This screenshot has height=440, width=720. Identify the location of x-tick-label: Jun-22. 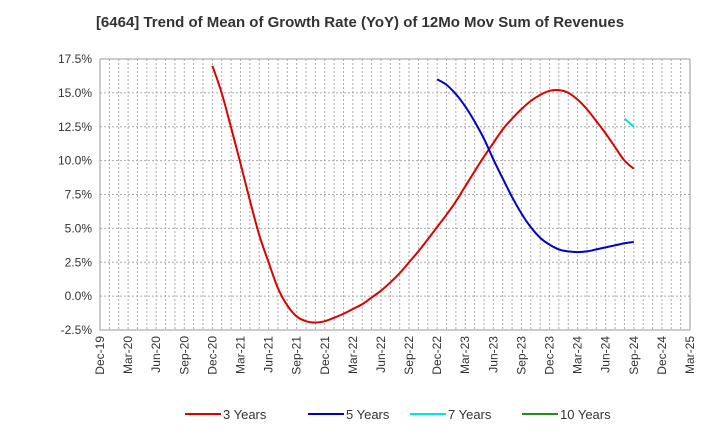
(381, 354).